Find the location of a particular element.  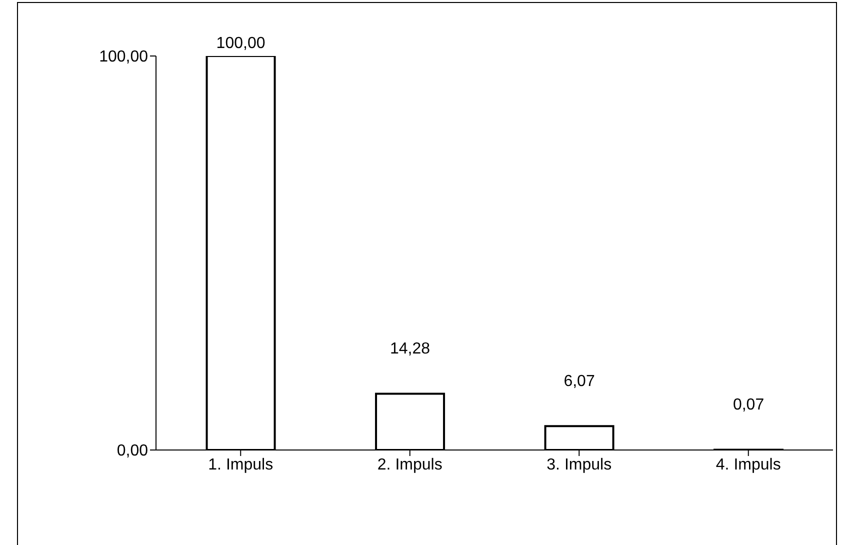

data-label: 6,07 is located at coordinates (579, 381).